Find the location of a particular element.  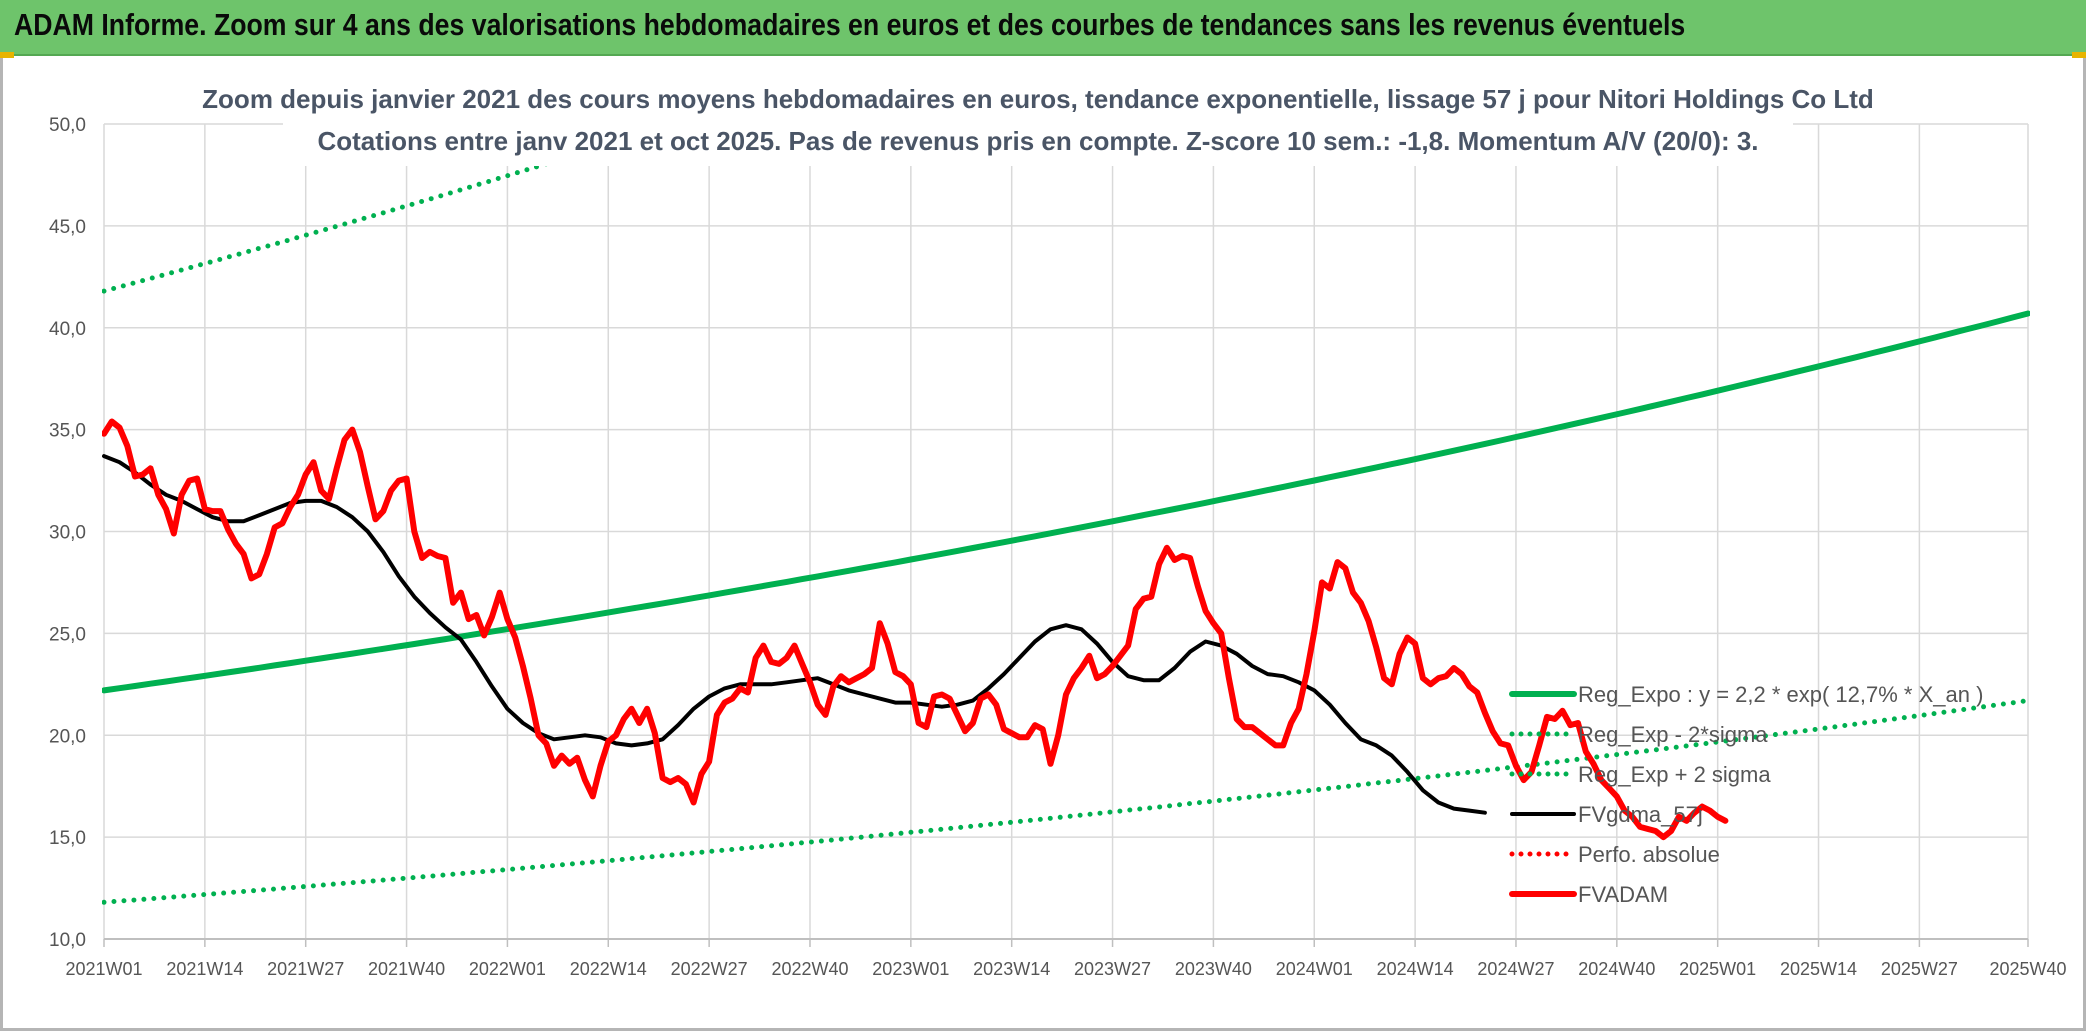

x-tick-label: 2024W27 is located at coordinates (1515, 969).